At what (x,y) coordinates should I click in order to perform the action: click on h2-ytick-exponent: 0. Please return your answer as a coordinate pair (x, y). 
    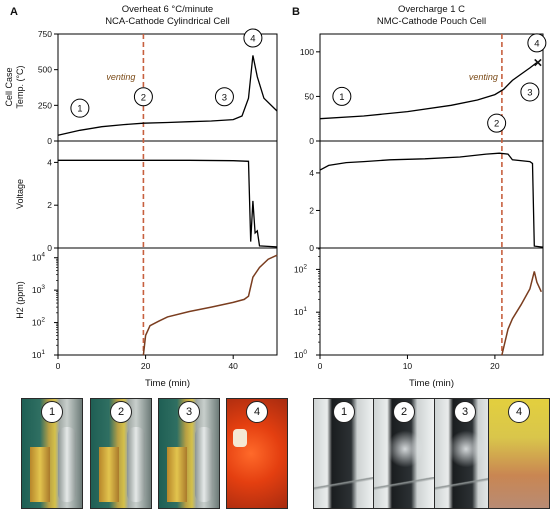
    Looking at the image, I should click on (305, 352).